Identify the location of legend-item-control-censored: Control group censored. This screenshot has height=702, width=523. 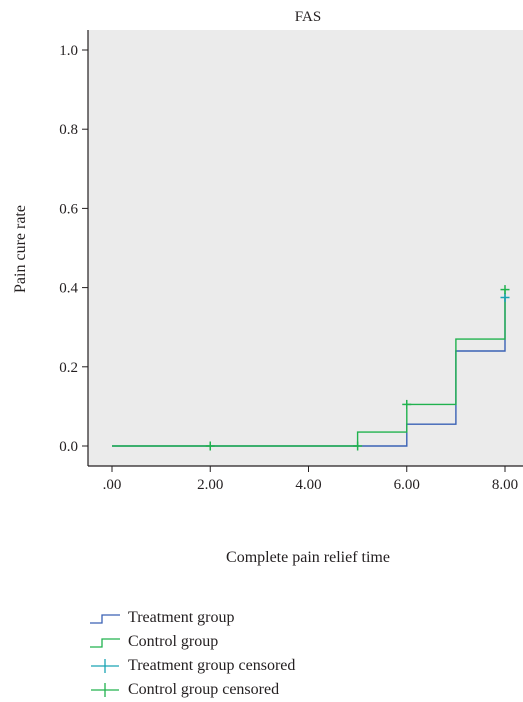
(191, 690).